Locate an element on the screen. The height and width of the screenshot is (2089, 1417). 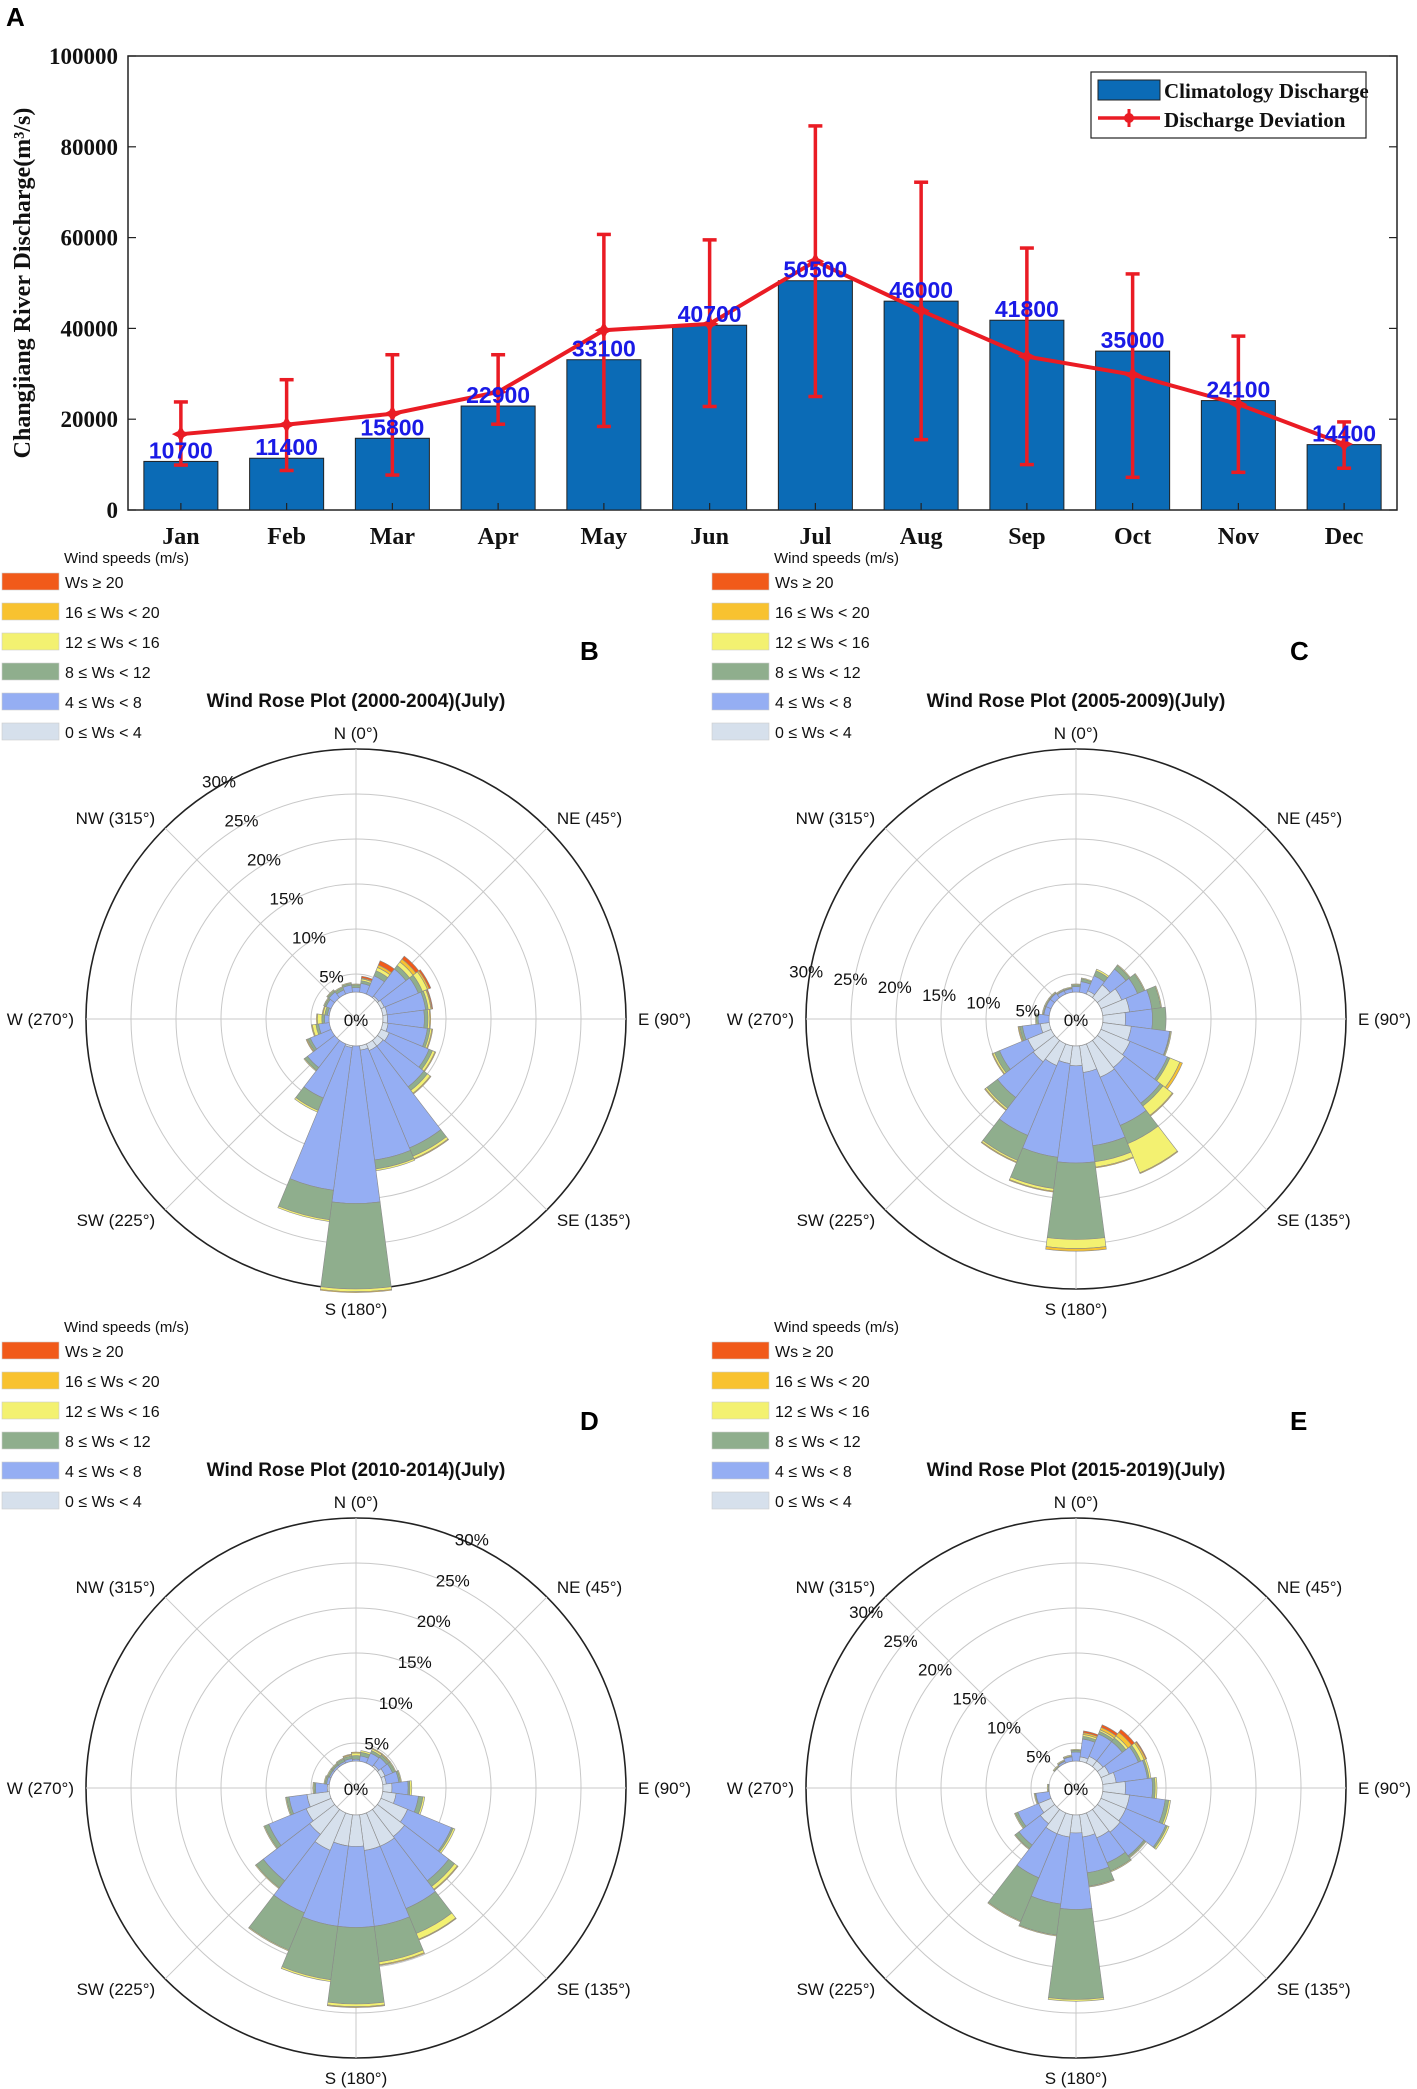
legend-label: 0 ≤ Ws < 4 is located at coordinates (103, 1502).